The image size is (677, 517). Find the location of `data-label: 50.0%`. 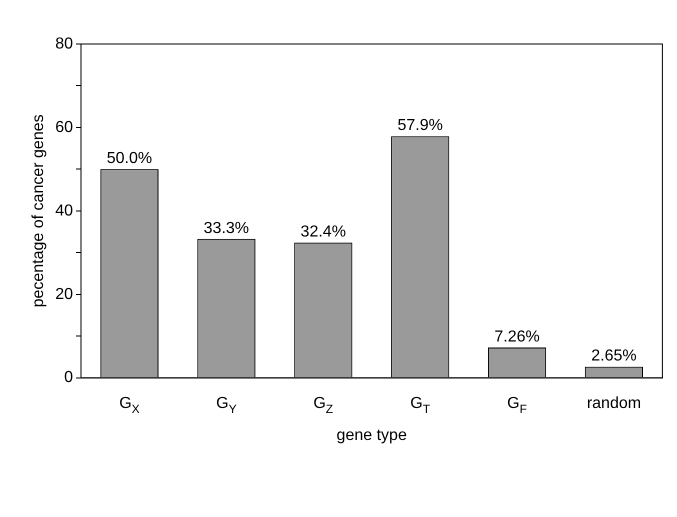

data-label: 50.0% is located at coordinates (129, 159).